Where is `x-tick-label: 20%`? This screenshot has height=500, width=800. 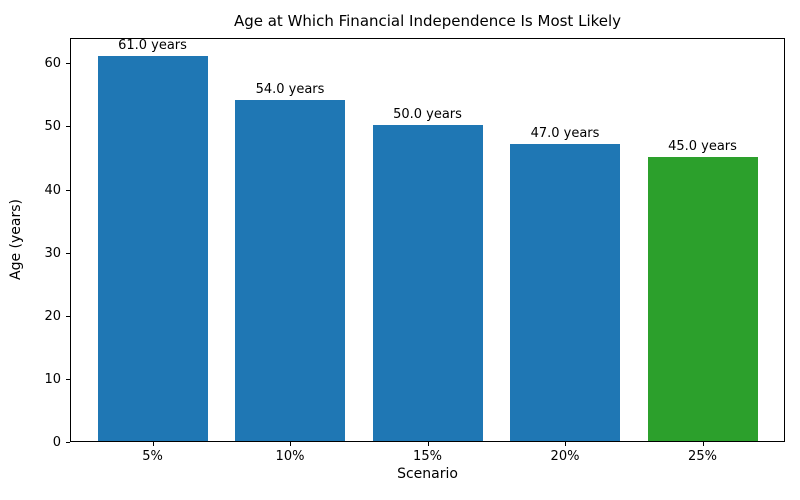
x-tick-label: 20% is located at coordinates (565, 456).